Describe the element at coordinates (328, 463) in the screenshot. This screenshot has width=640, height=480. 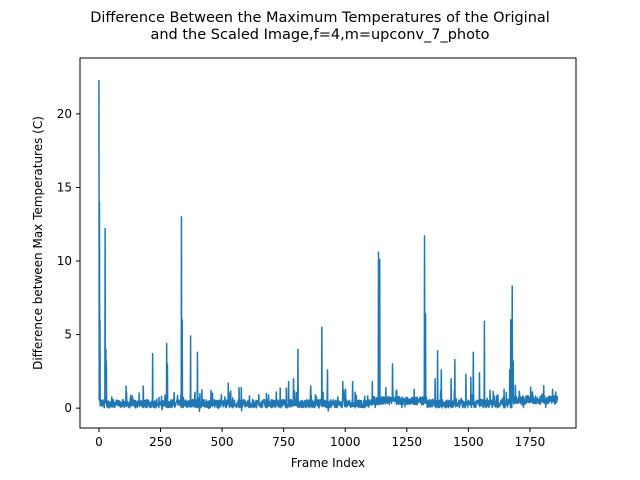
I see `x-axis-label: Frame Index` at that location.